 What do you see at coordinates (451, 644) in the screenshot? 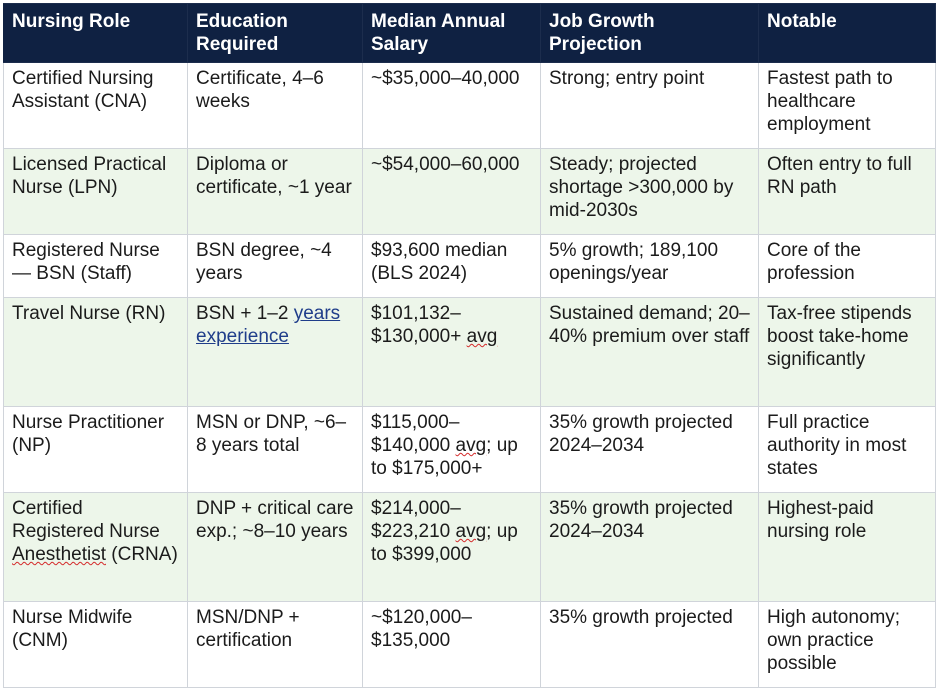
I see `cell-salary: ~$120,000–$135,000` at bounding box center [451, 644].